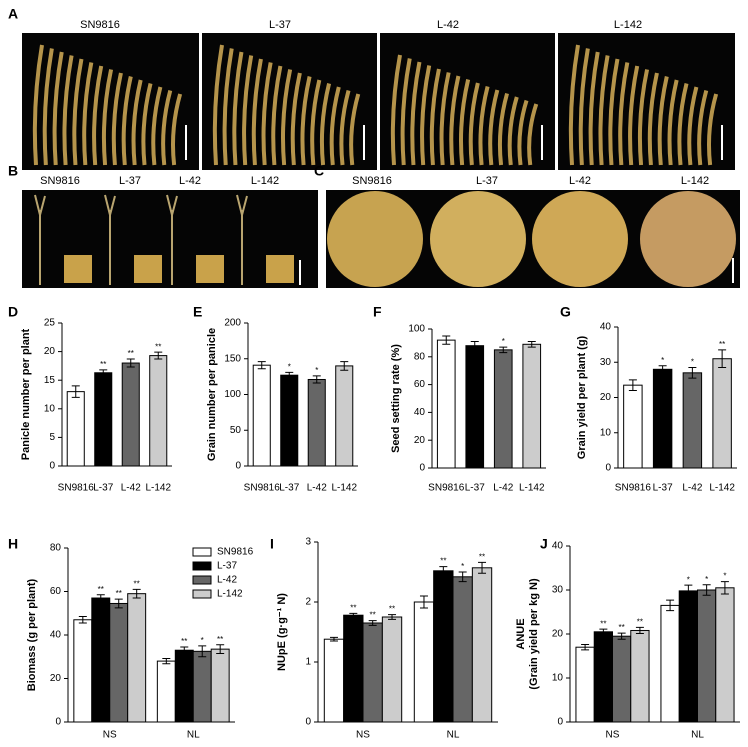 The width and height of the screenshot is (748, 747). What do you see at coordinates (420, 384) in the screenshot?
I see `y-tick-label: 60` at bounding box center [420, 384].